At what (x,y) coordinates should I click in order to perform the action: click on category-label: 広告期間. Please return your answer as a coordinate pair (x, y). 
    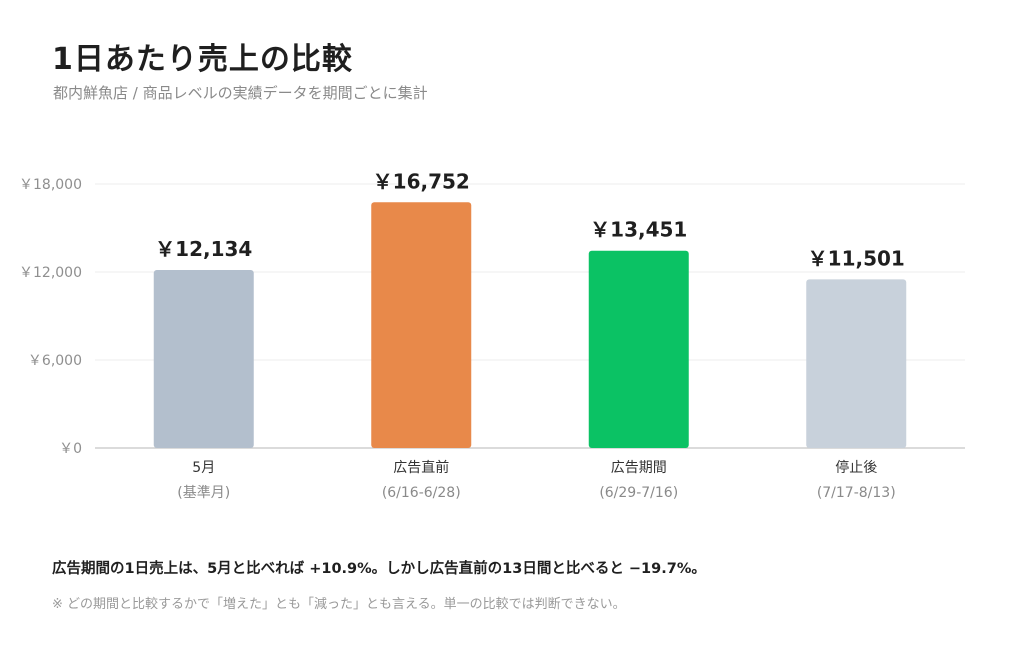
    Looking at the image, I should click on (639, 468).